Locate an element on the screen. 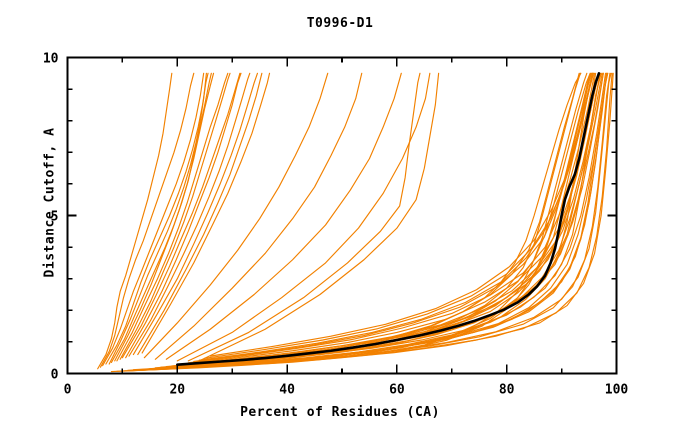 This screenshot has height=440, width=680. x-tick-label: 80 is located at coordinates (507, 390).